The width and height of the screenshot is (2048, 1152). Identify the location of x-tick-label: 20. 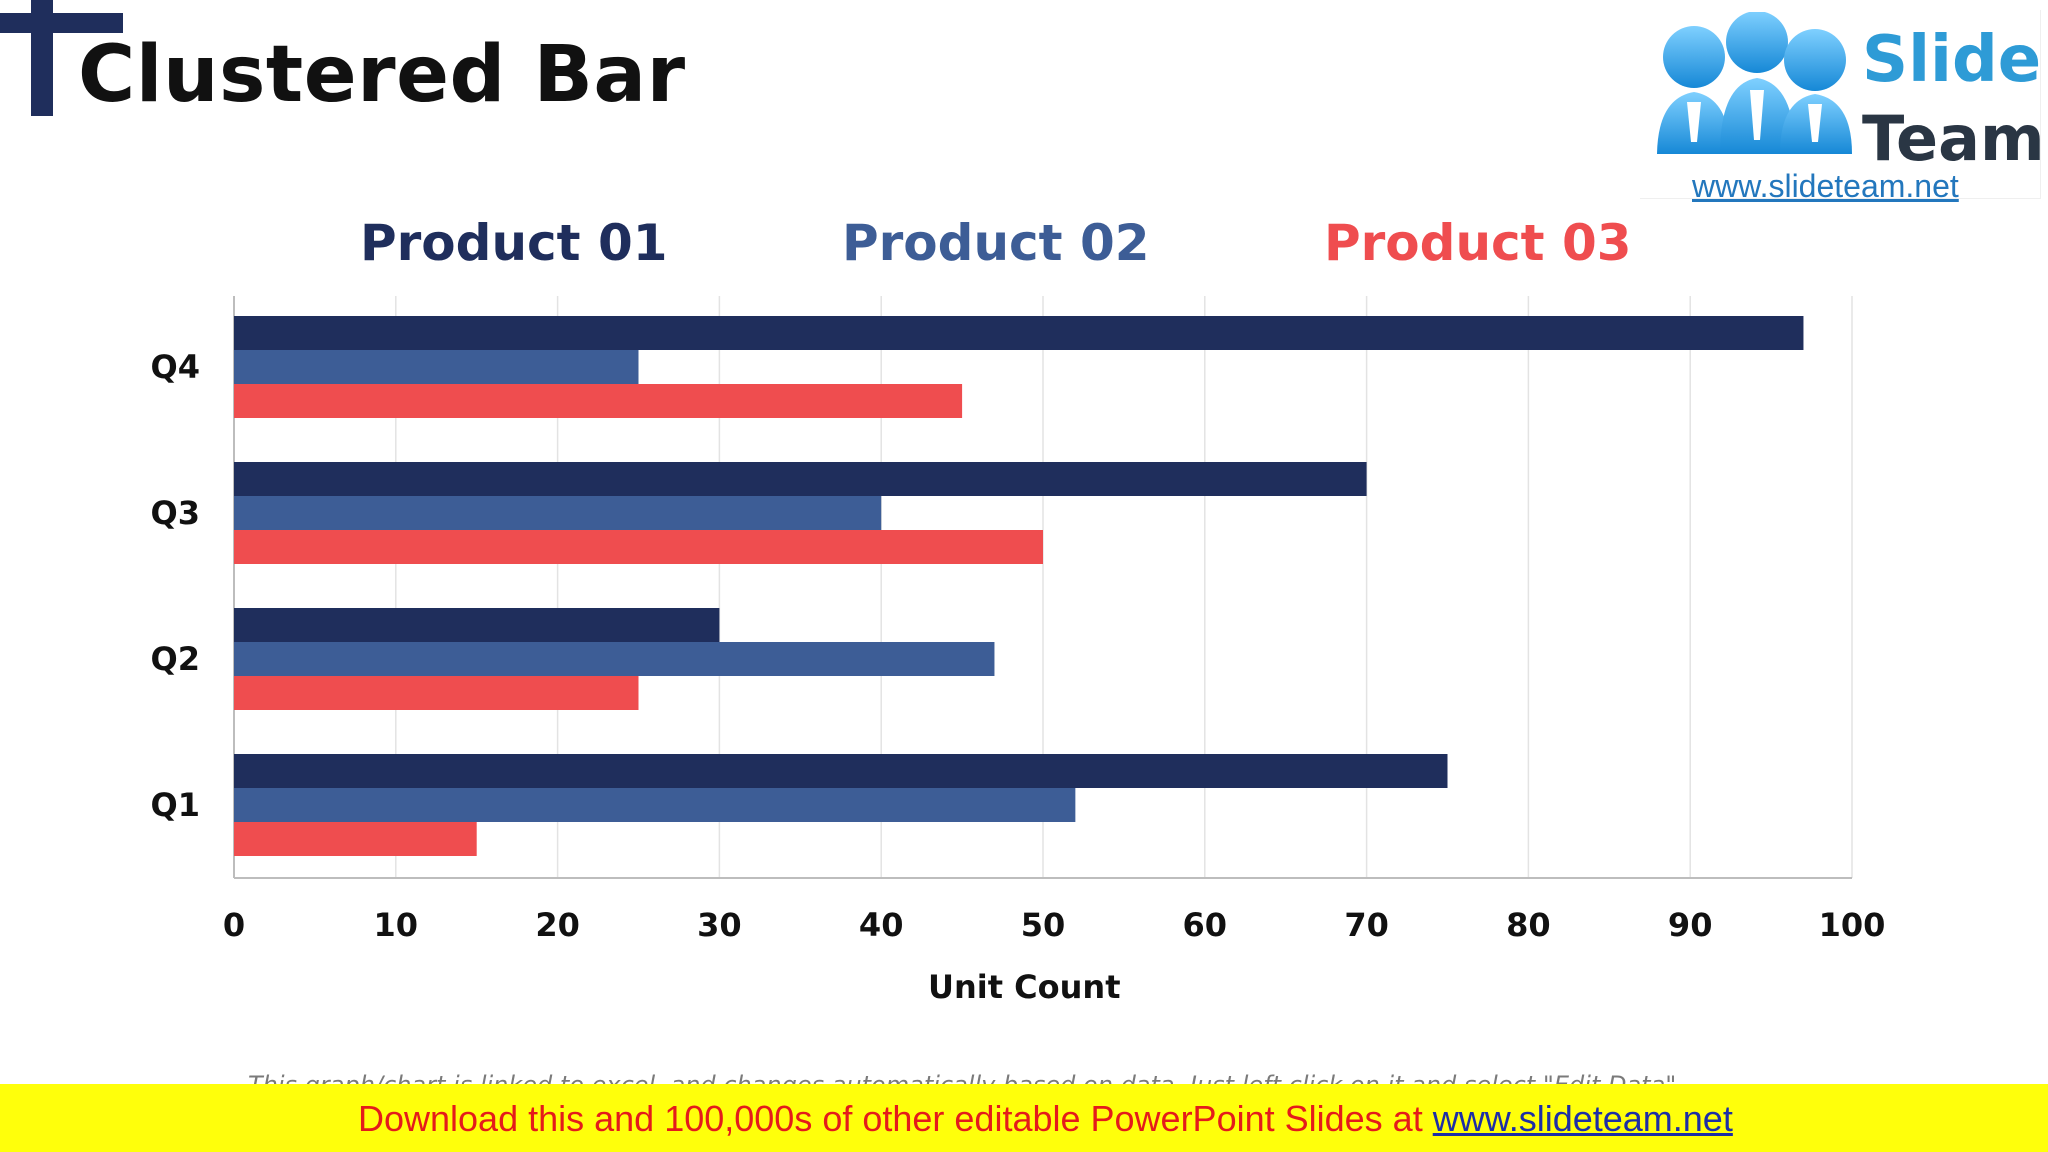
(557, 925).